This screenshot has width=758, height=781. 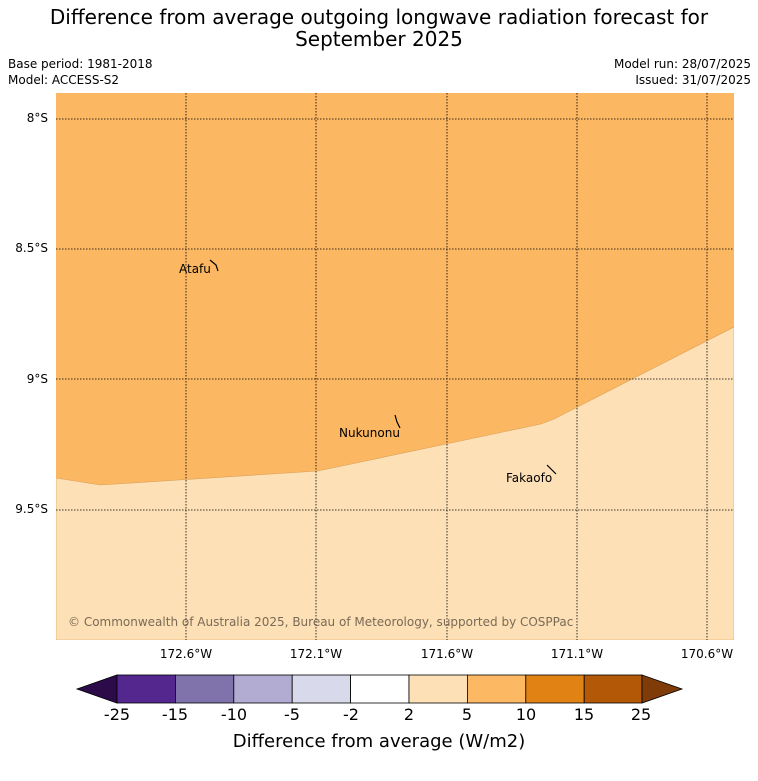 What do you see at coordinates (641, 714) in the screenshot?
I see `colorbar-tick-label: 25` at bounding box center [641, 714].